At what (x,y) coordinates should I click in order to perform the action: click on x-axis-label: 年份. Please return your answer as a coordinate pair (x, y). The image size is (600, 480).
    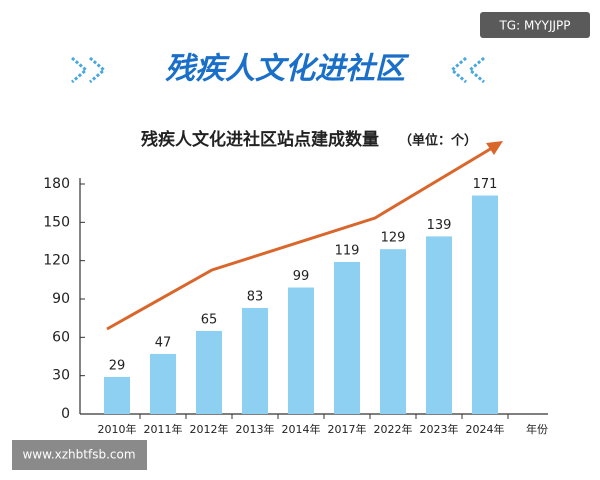
    Looking at the image, I should click on (537, 429).